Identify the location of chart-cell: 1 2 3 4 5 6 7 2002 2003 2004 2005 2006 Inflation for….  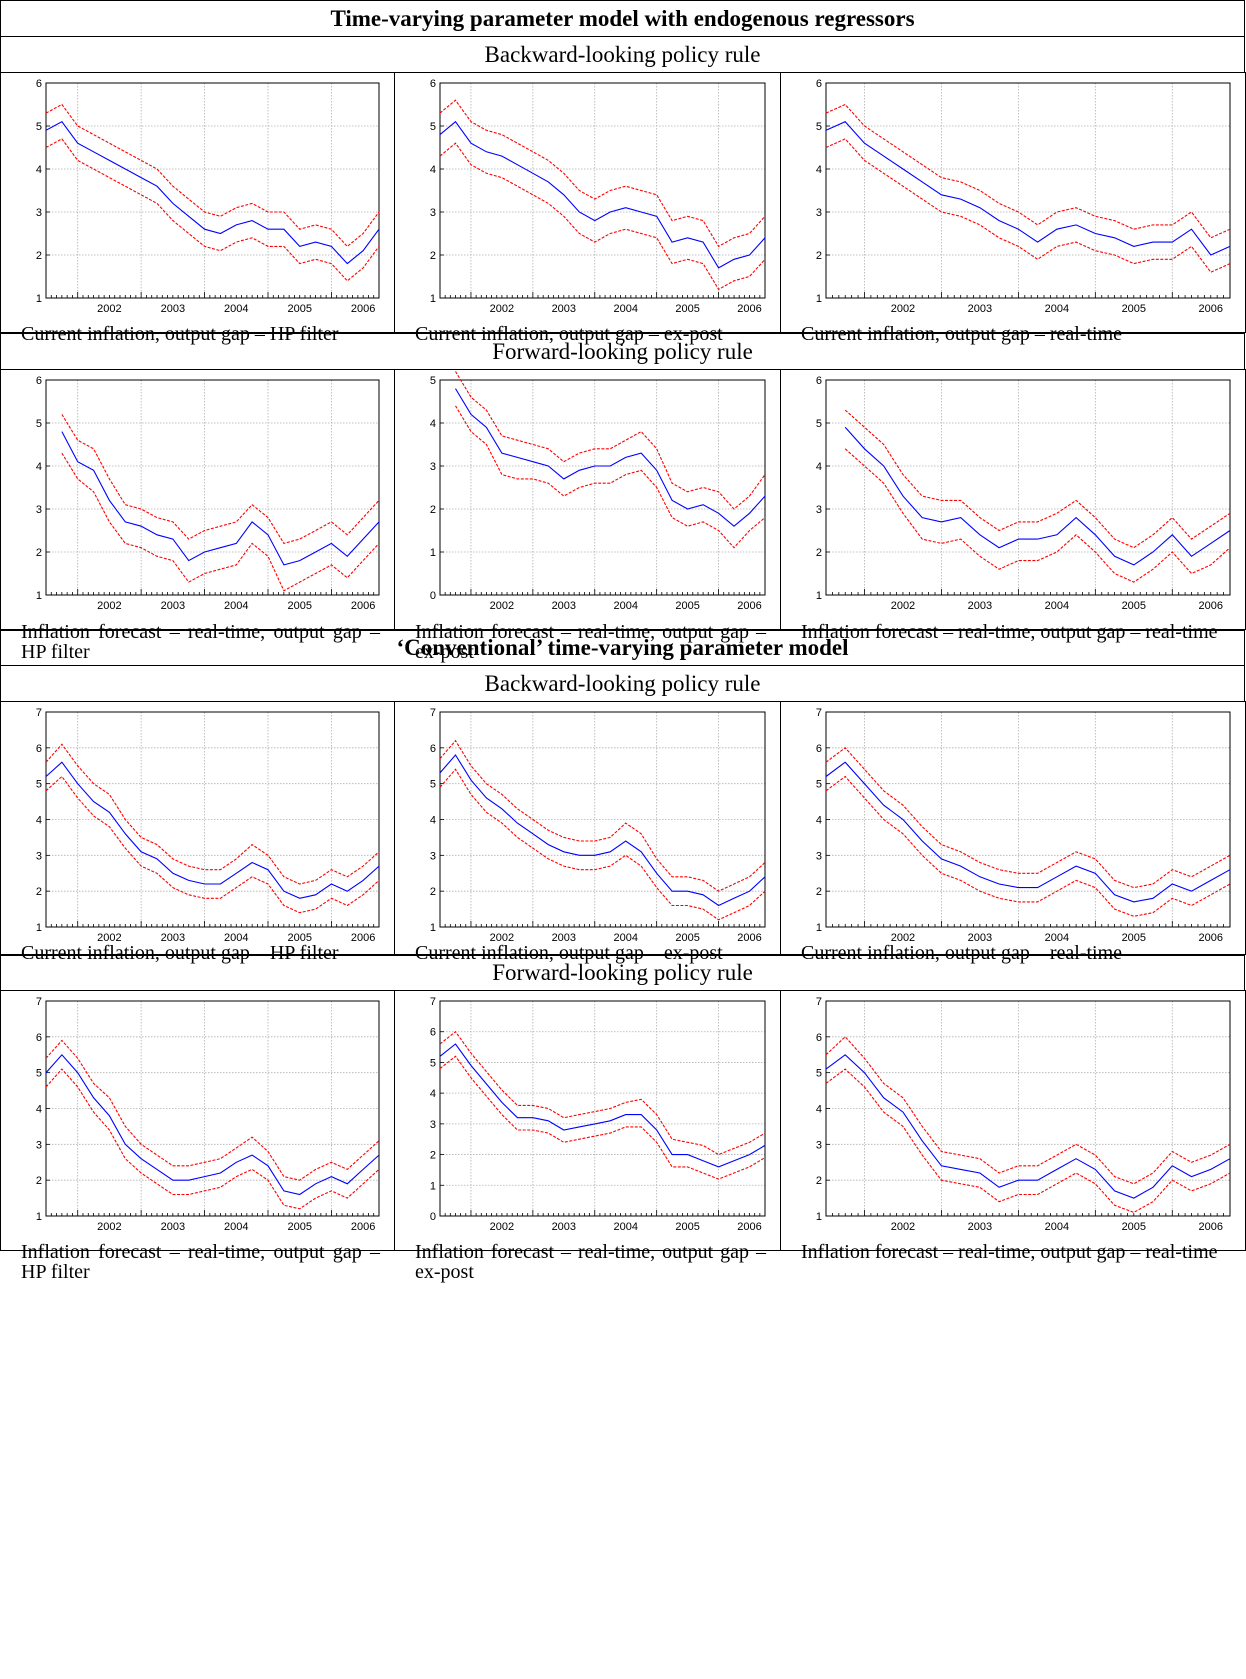
(197, 1136).